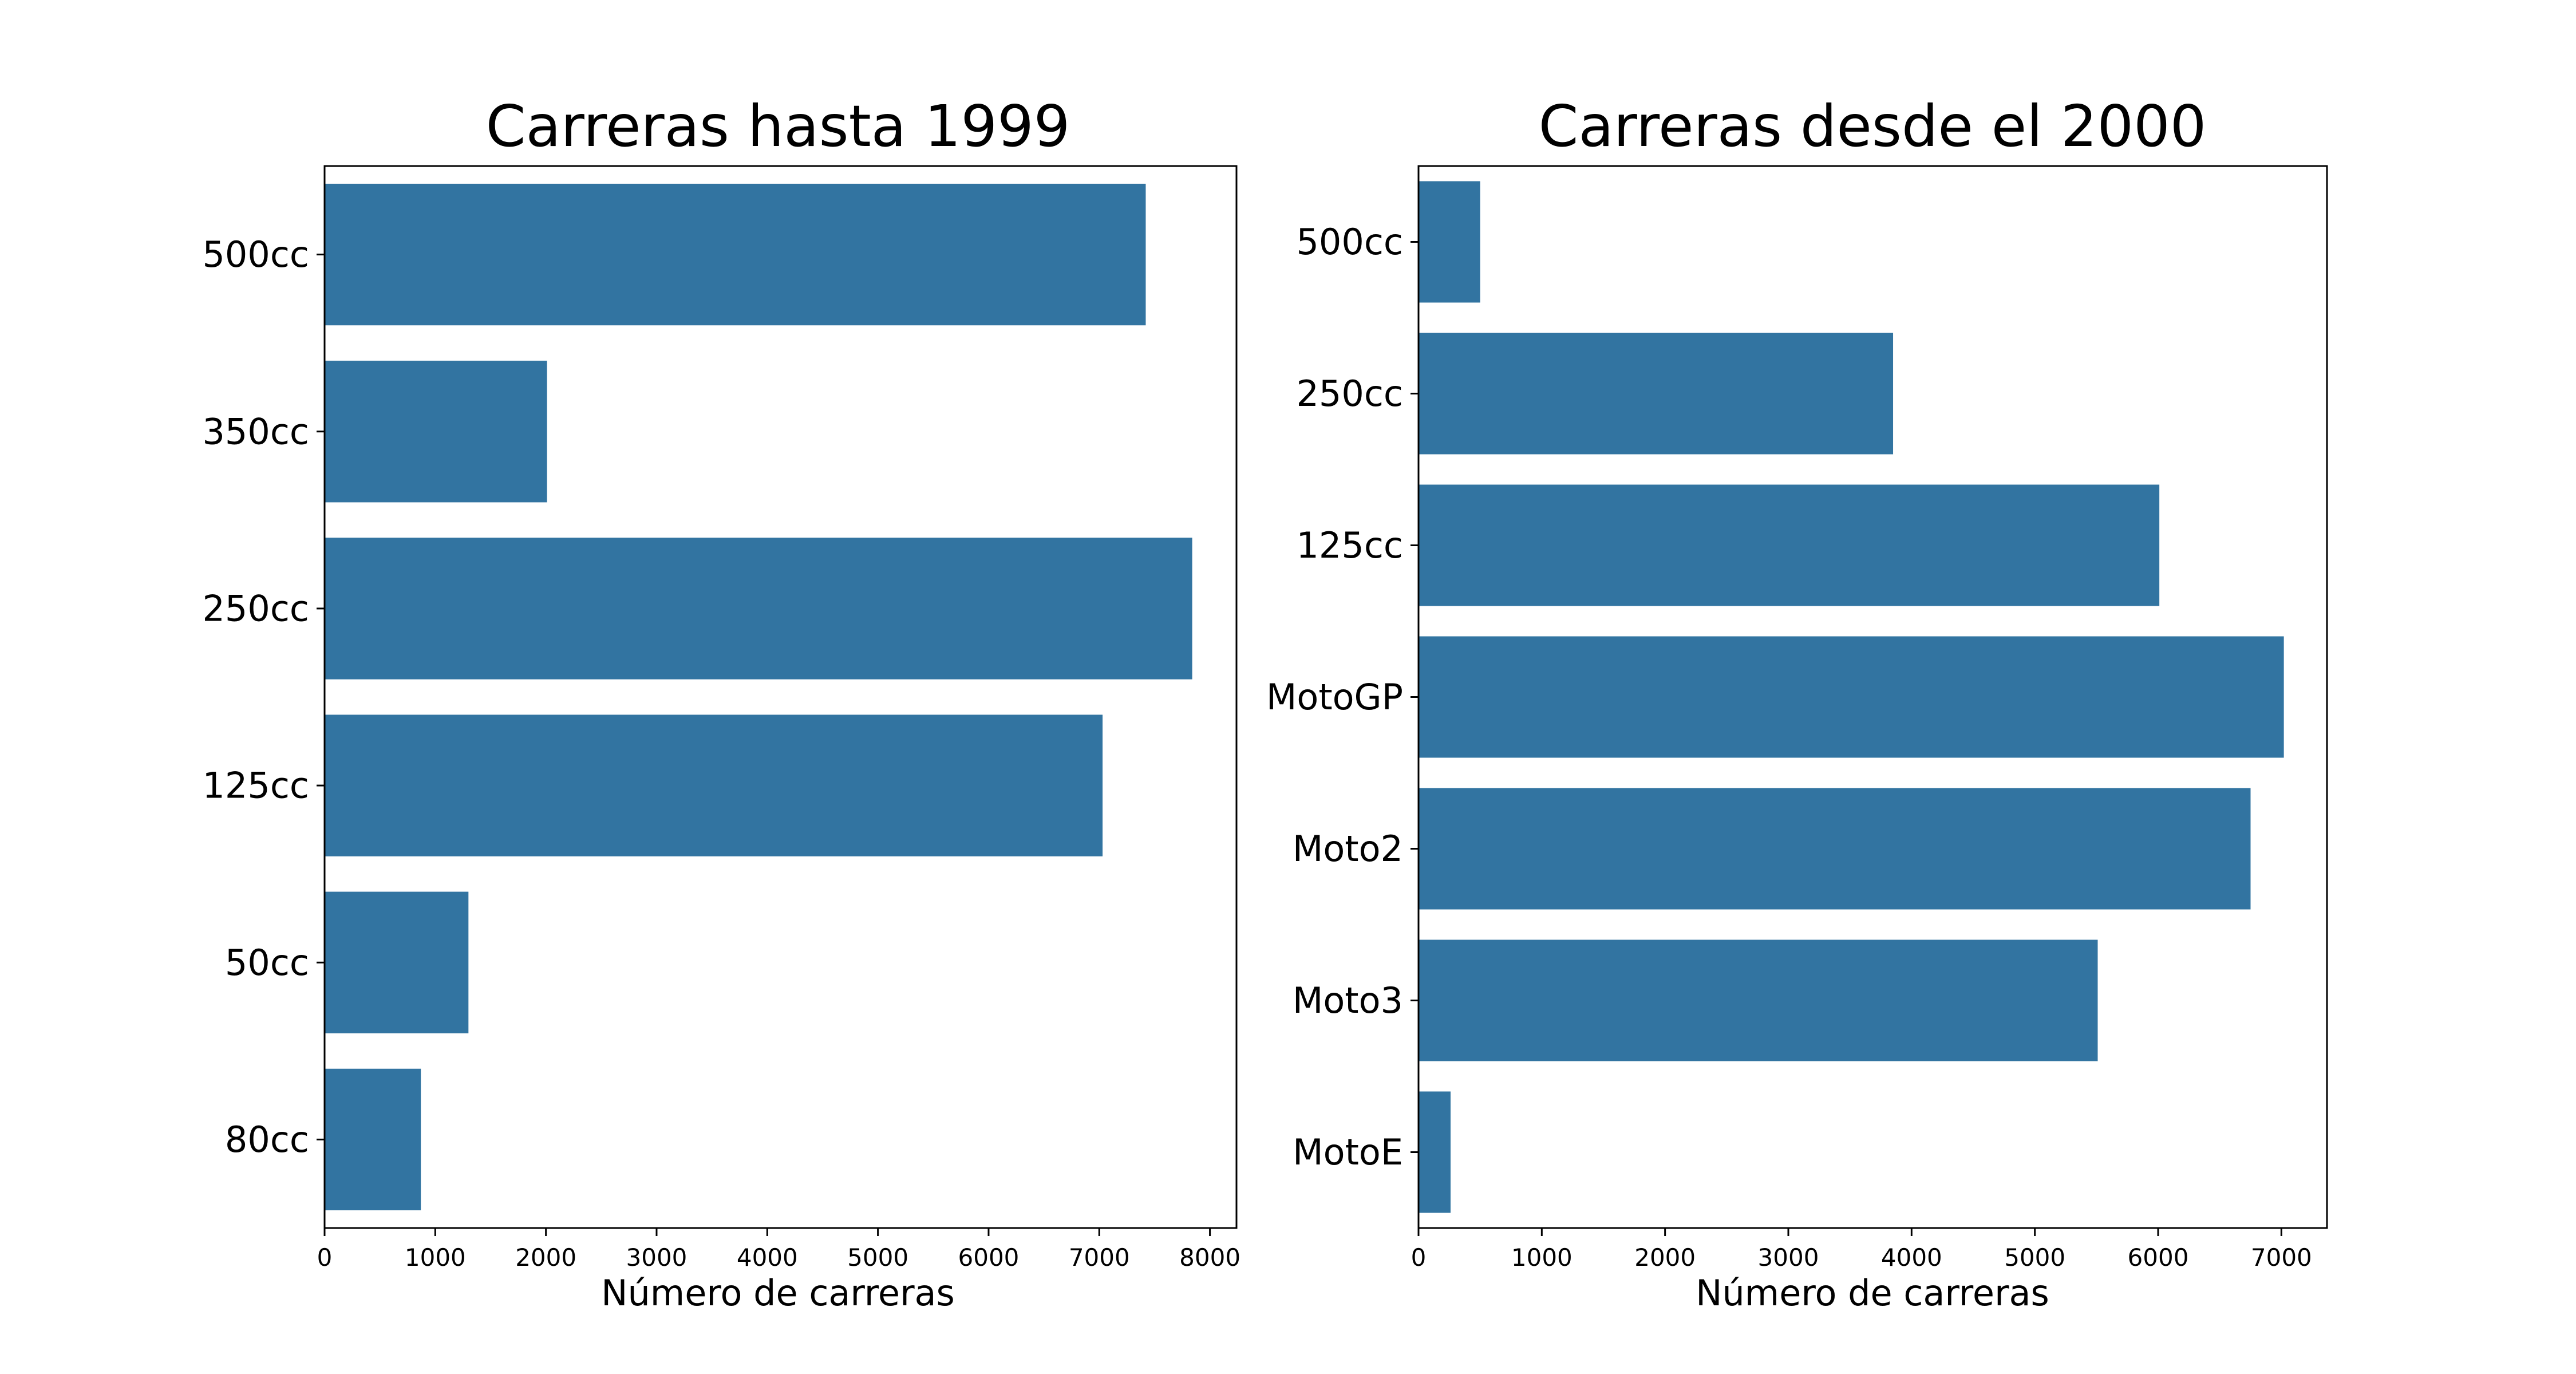 This screenshot has width=2576, height=1374. I want to click on y-tick-label: Moto3, so click(1348, 1001).